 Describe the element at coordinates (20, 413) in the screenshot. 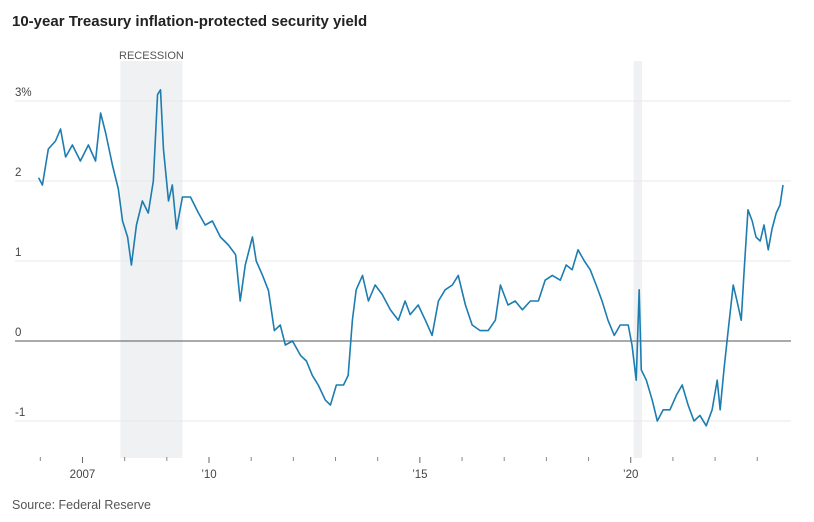

I see `y-tick-label: -1` at that location.